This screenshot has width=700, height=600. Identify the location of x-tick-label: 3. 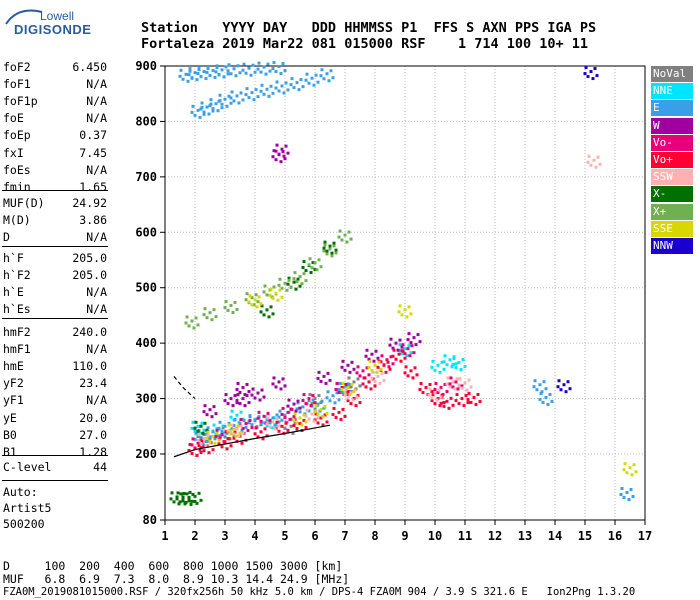
(224, 536).